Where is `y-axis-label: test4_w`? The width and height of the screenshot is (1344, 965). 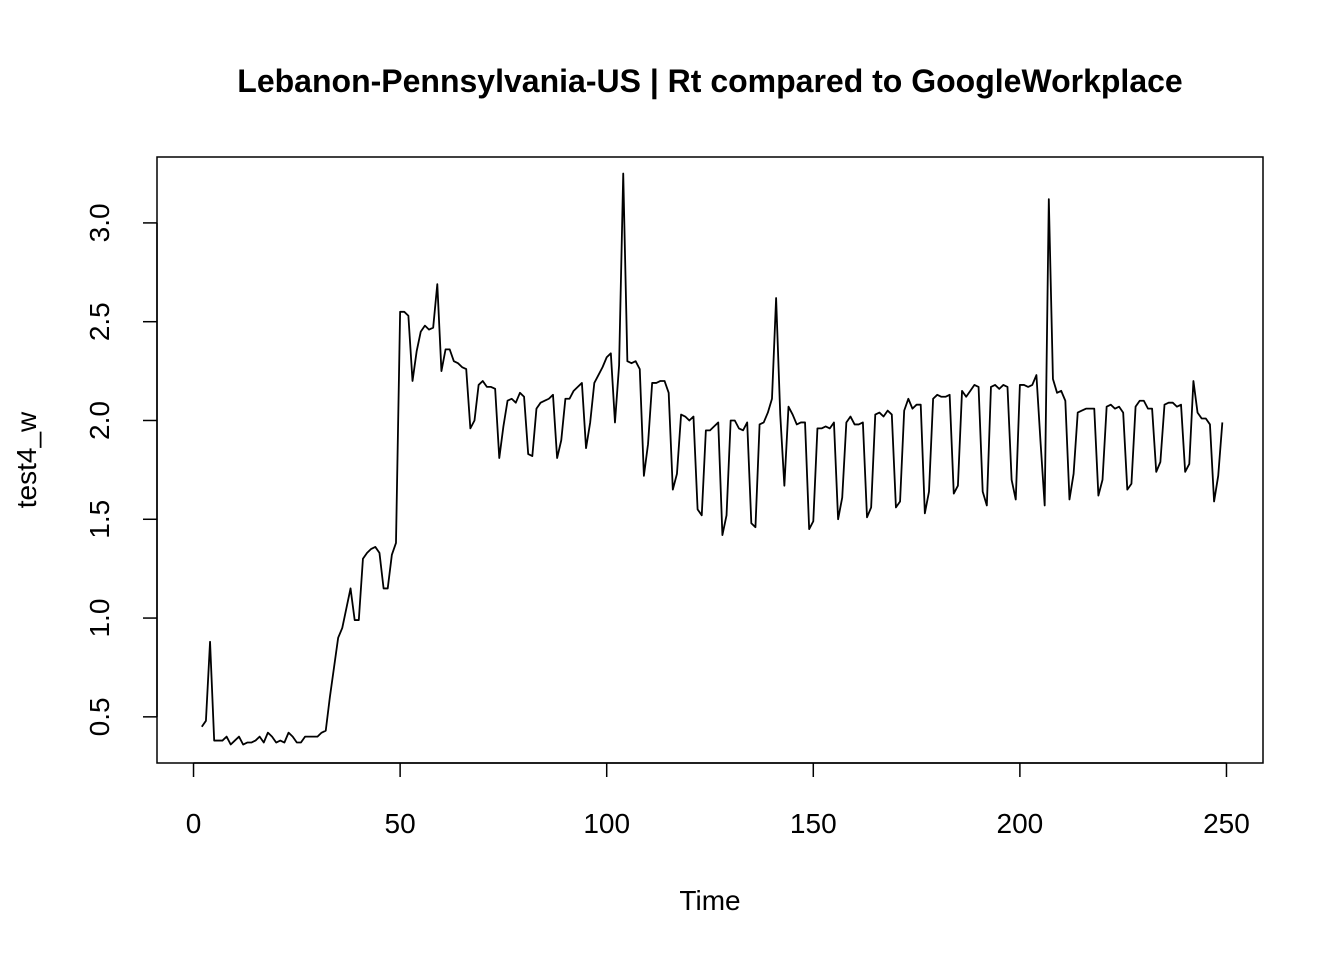
y-axis-label: test4_w is located at coordinates (26, 459).